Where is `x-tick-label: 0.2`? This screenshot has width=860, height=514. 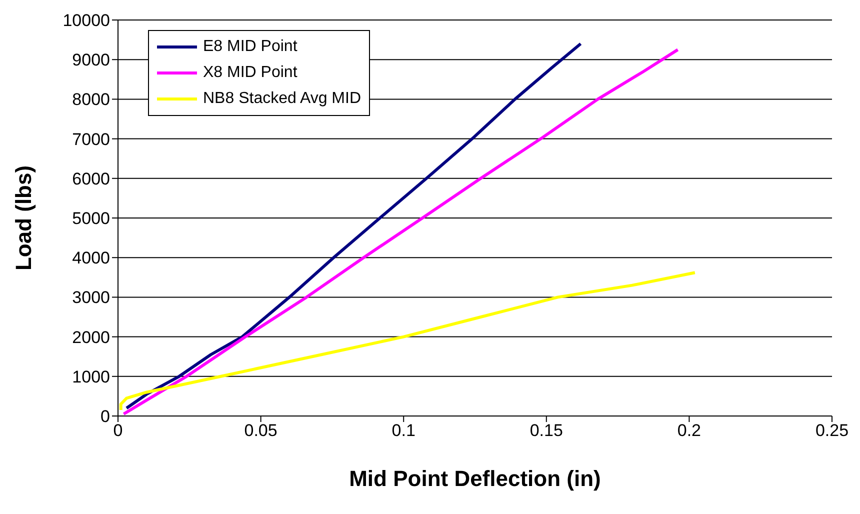
x-tick-label: 0.2 is located at coordinates (689, 430).